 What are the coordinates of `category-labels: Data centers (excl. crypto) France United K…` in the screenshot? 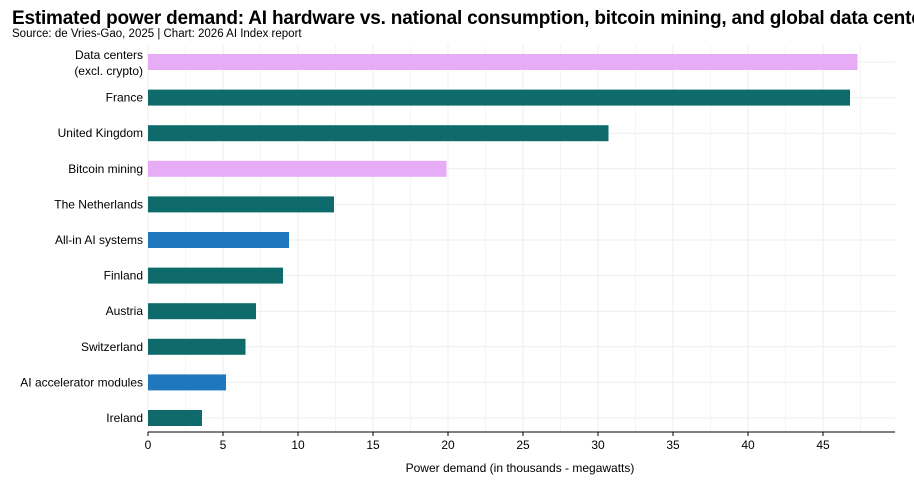 It's located at (81, 236).